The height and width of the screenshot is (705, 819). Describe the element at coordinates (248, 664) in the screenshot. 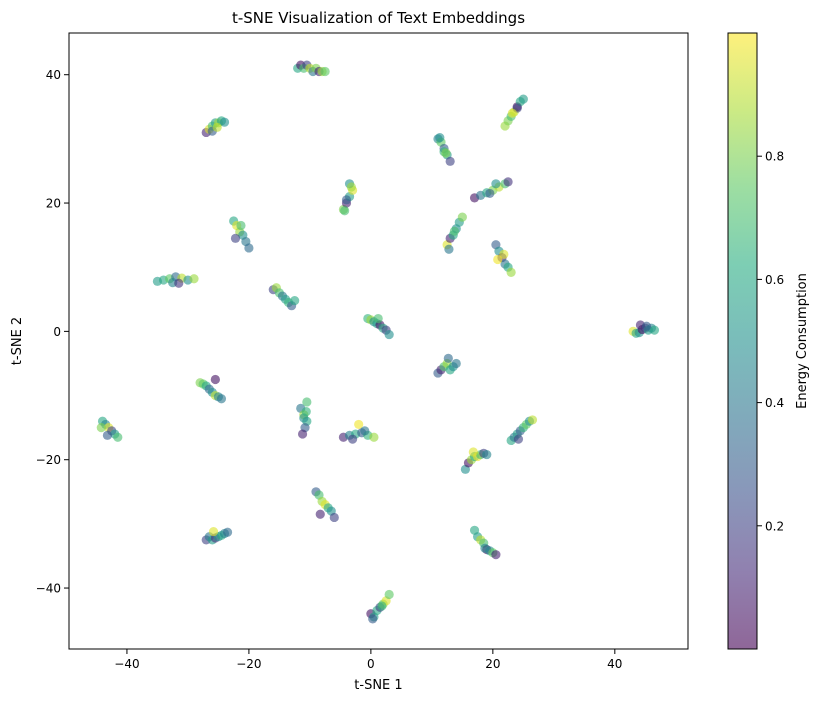

I see `x-tick-label-1: −20` at that location.